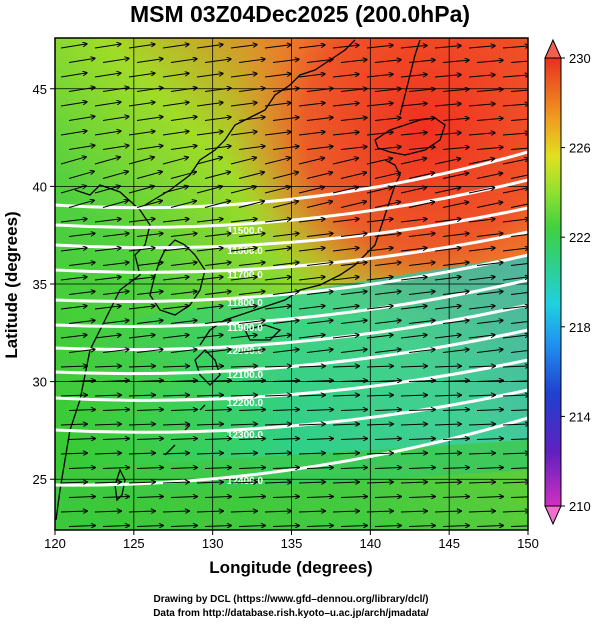  I want to click on y-axis-label: Latitude (degrees), so click(11, 284).